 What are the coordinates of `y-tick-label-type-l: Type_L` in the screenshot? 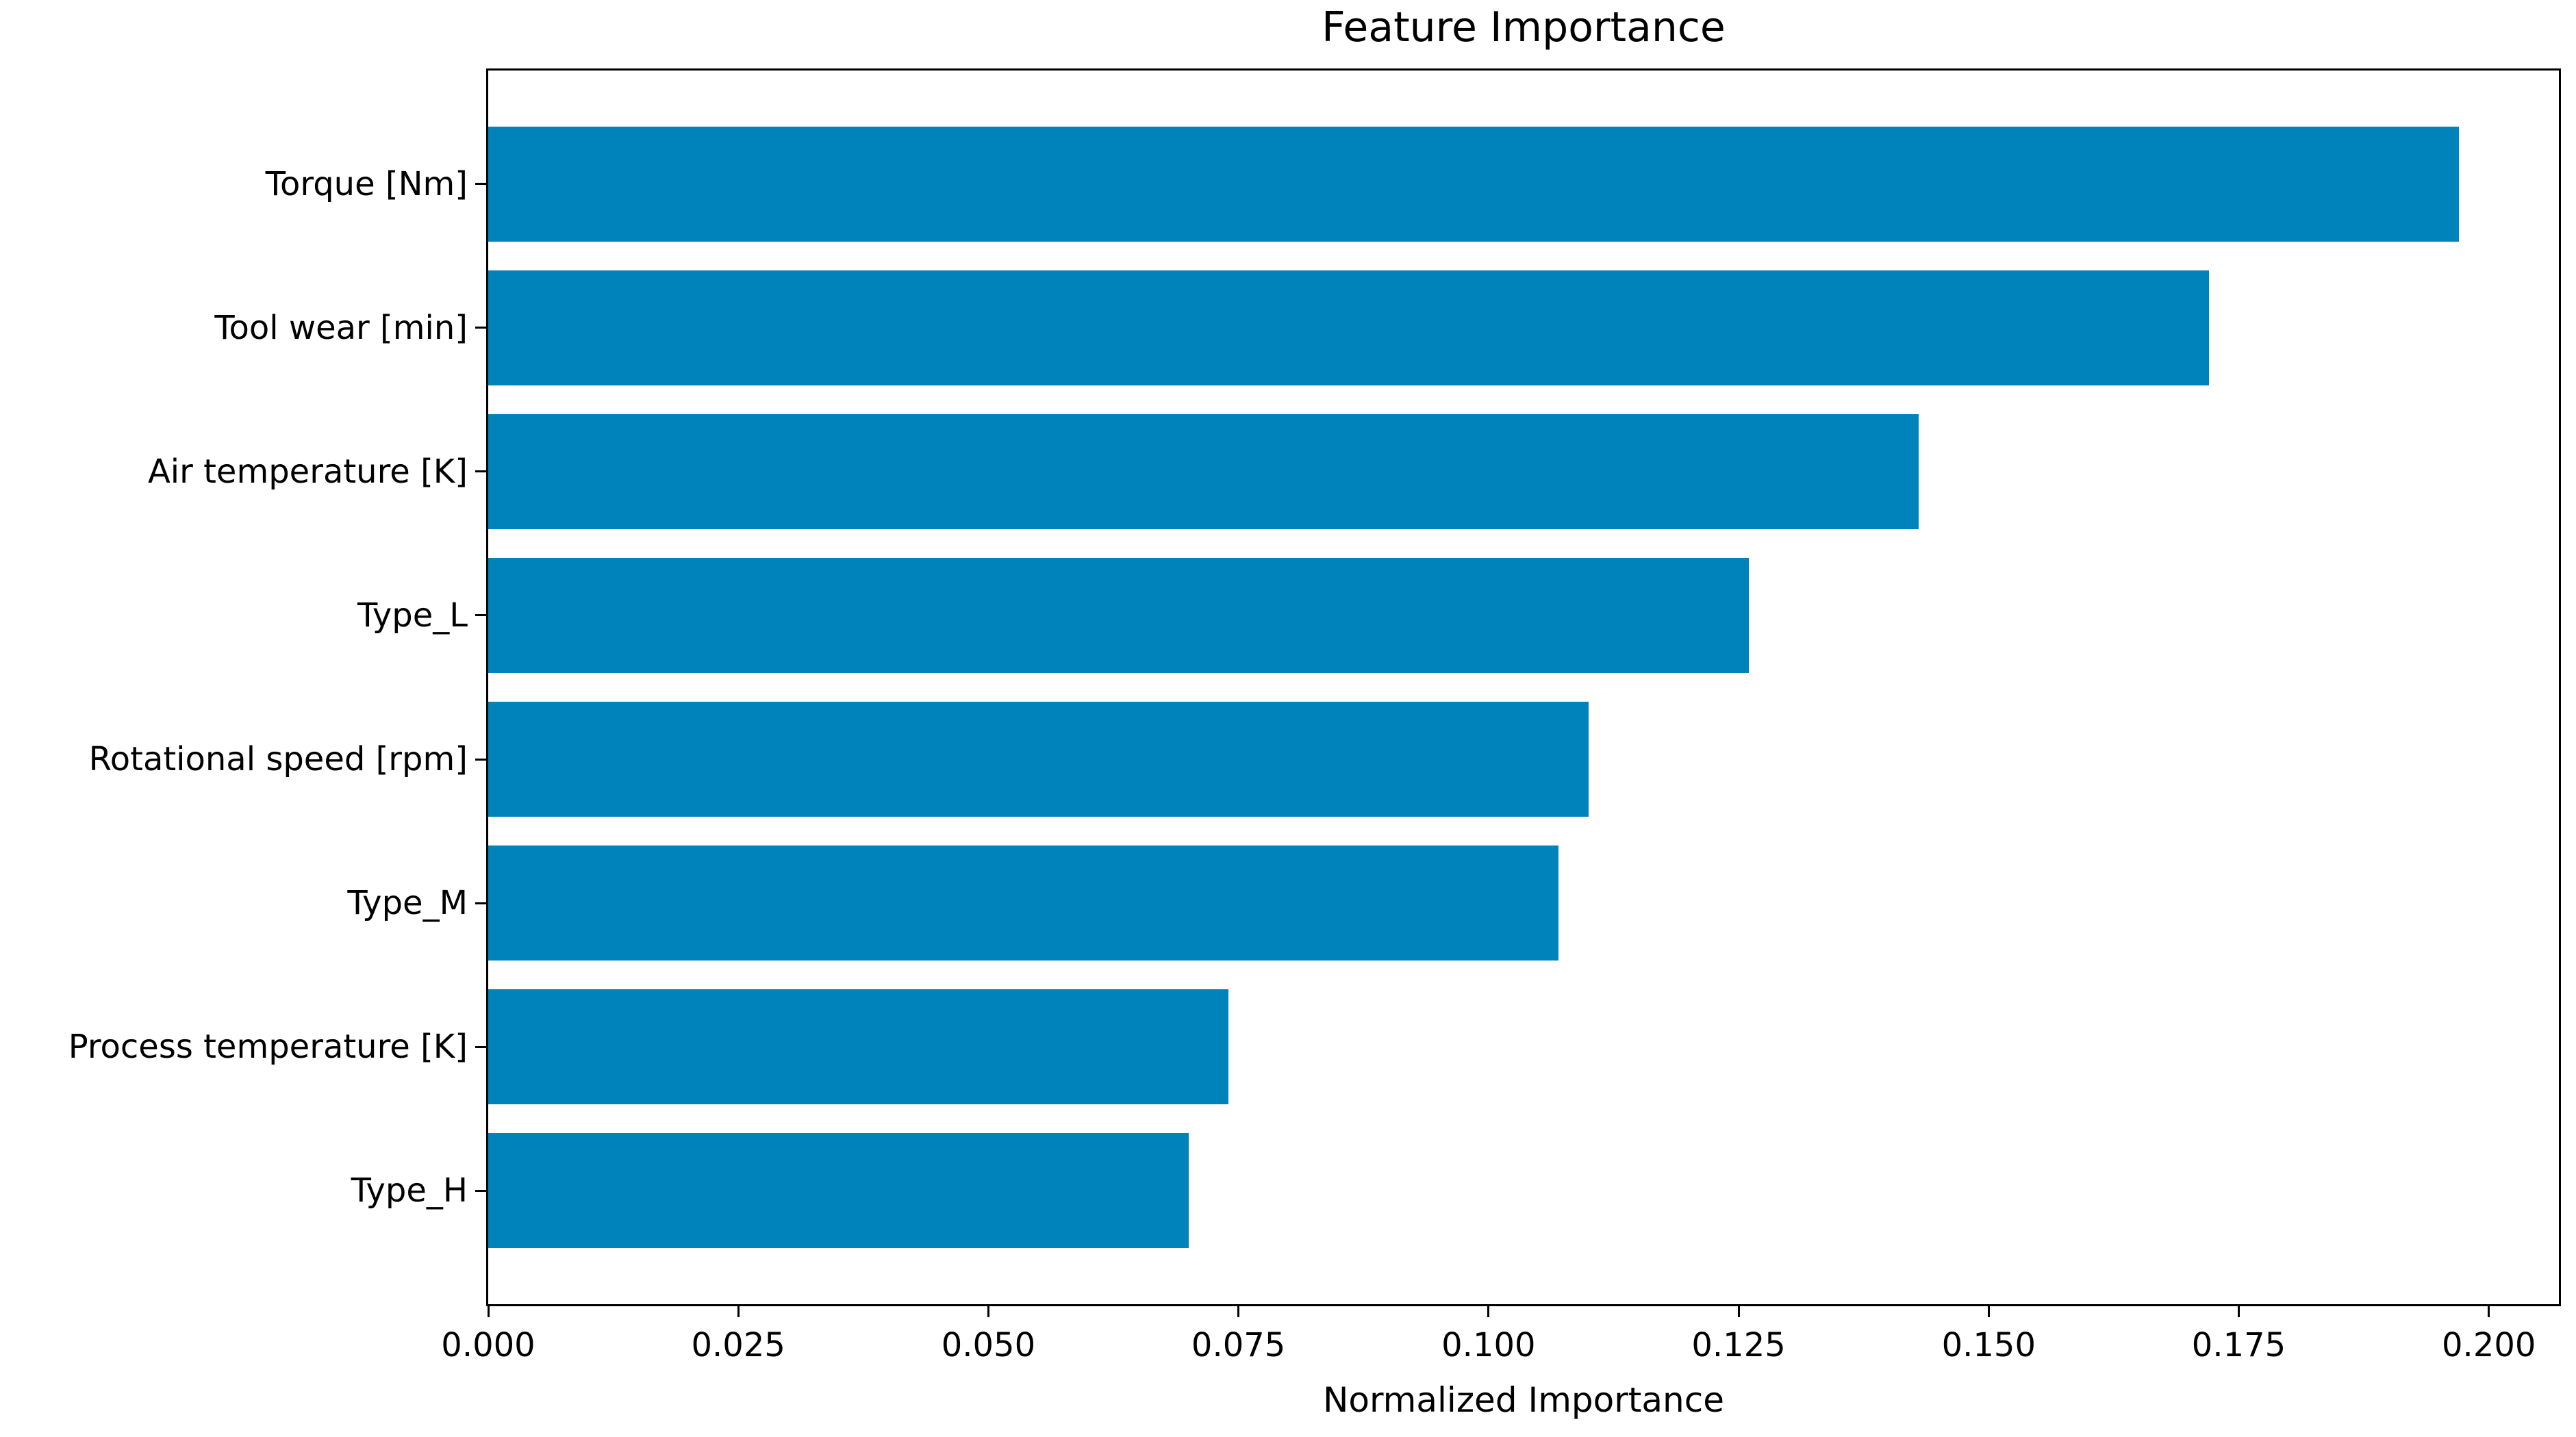 It's located at (412, 615).